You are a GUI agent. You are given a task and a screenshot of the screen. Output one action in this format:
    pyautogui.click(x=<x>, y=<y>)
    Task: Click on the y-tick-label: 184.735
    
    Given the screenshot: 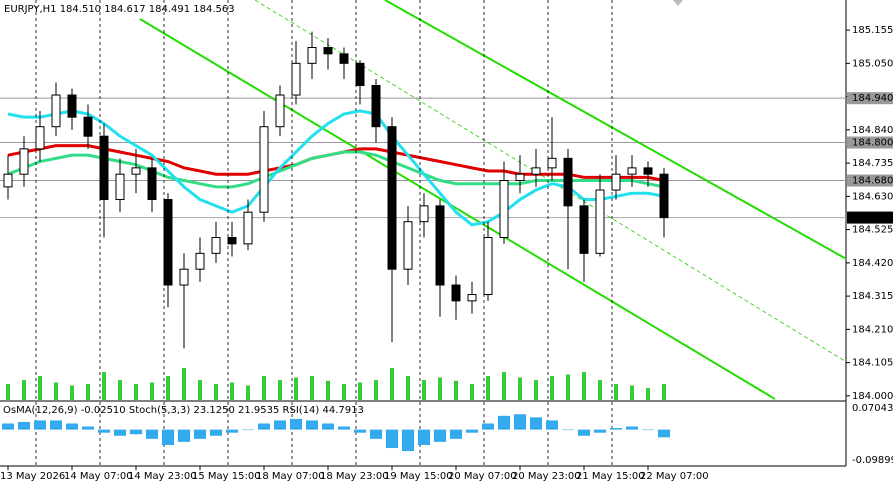 What is the action you would take?
    pyautogui.click(x=872, y=163)
    